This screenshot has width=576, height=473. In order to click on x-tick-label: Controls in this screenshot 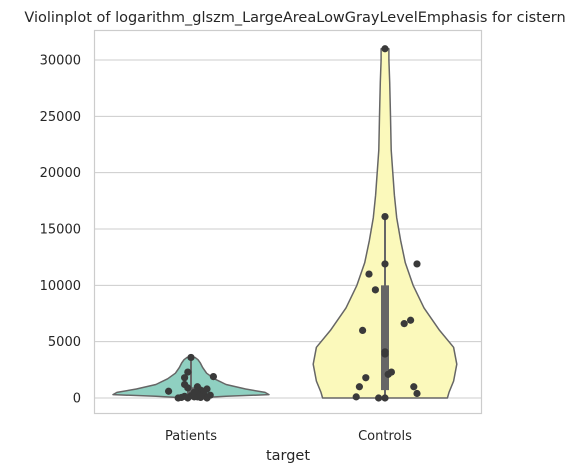, I will do `click(385, 436)`.